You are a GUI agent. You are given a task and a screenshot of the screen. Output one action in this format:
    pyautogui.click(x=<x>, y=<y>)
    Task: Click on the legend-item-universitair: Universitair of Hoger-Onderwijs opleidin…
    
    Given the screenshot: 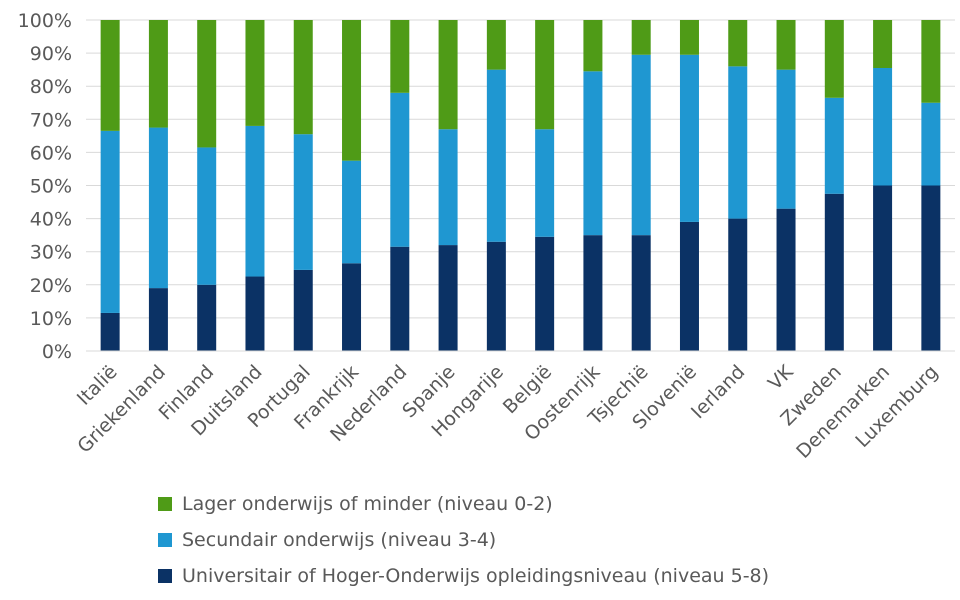 What is the action you would take?
    pyautogui.click(x=463, y=576)
    